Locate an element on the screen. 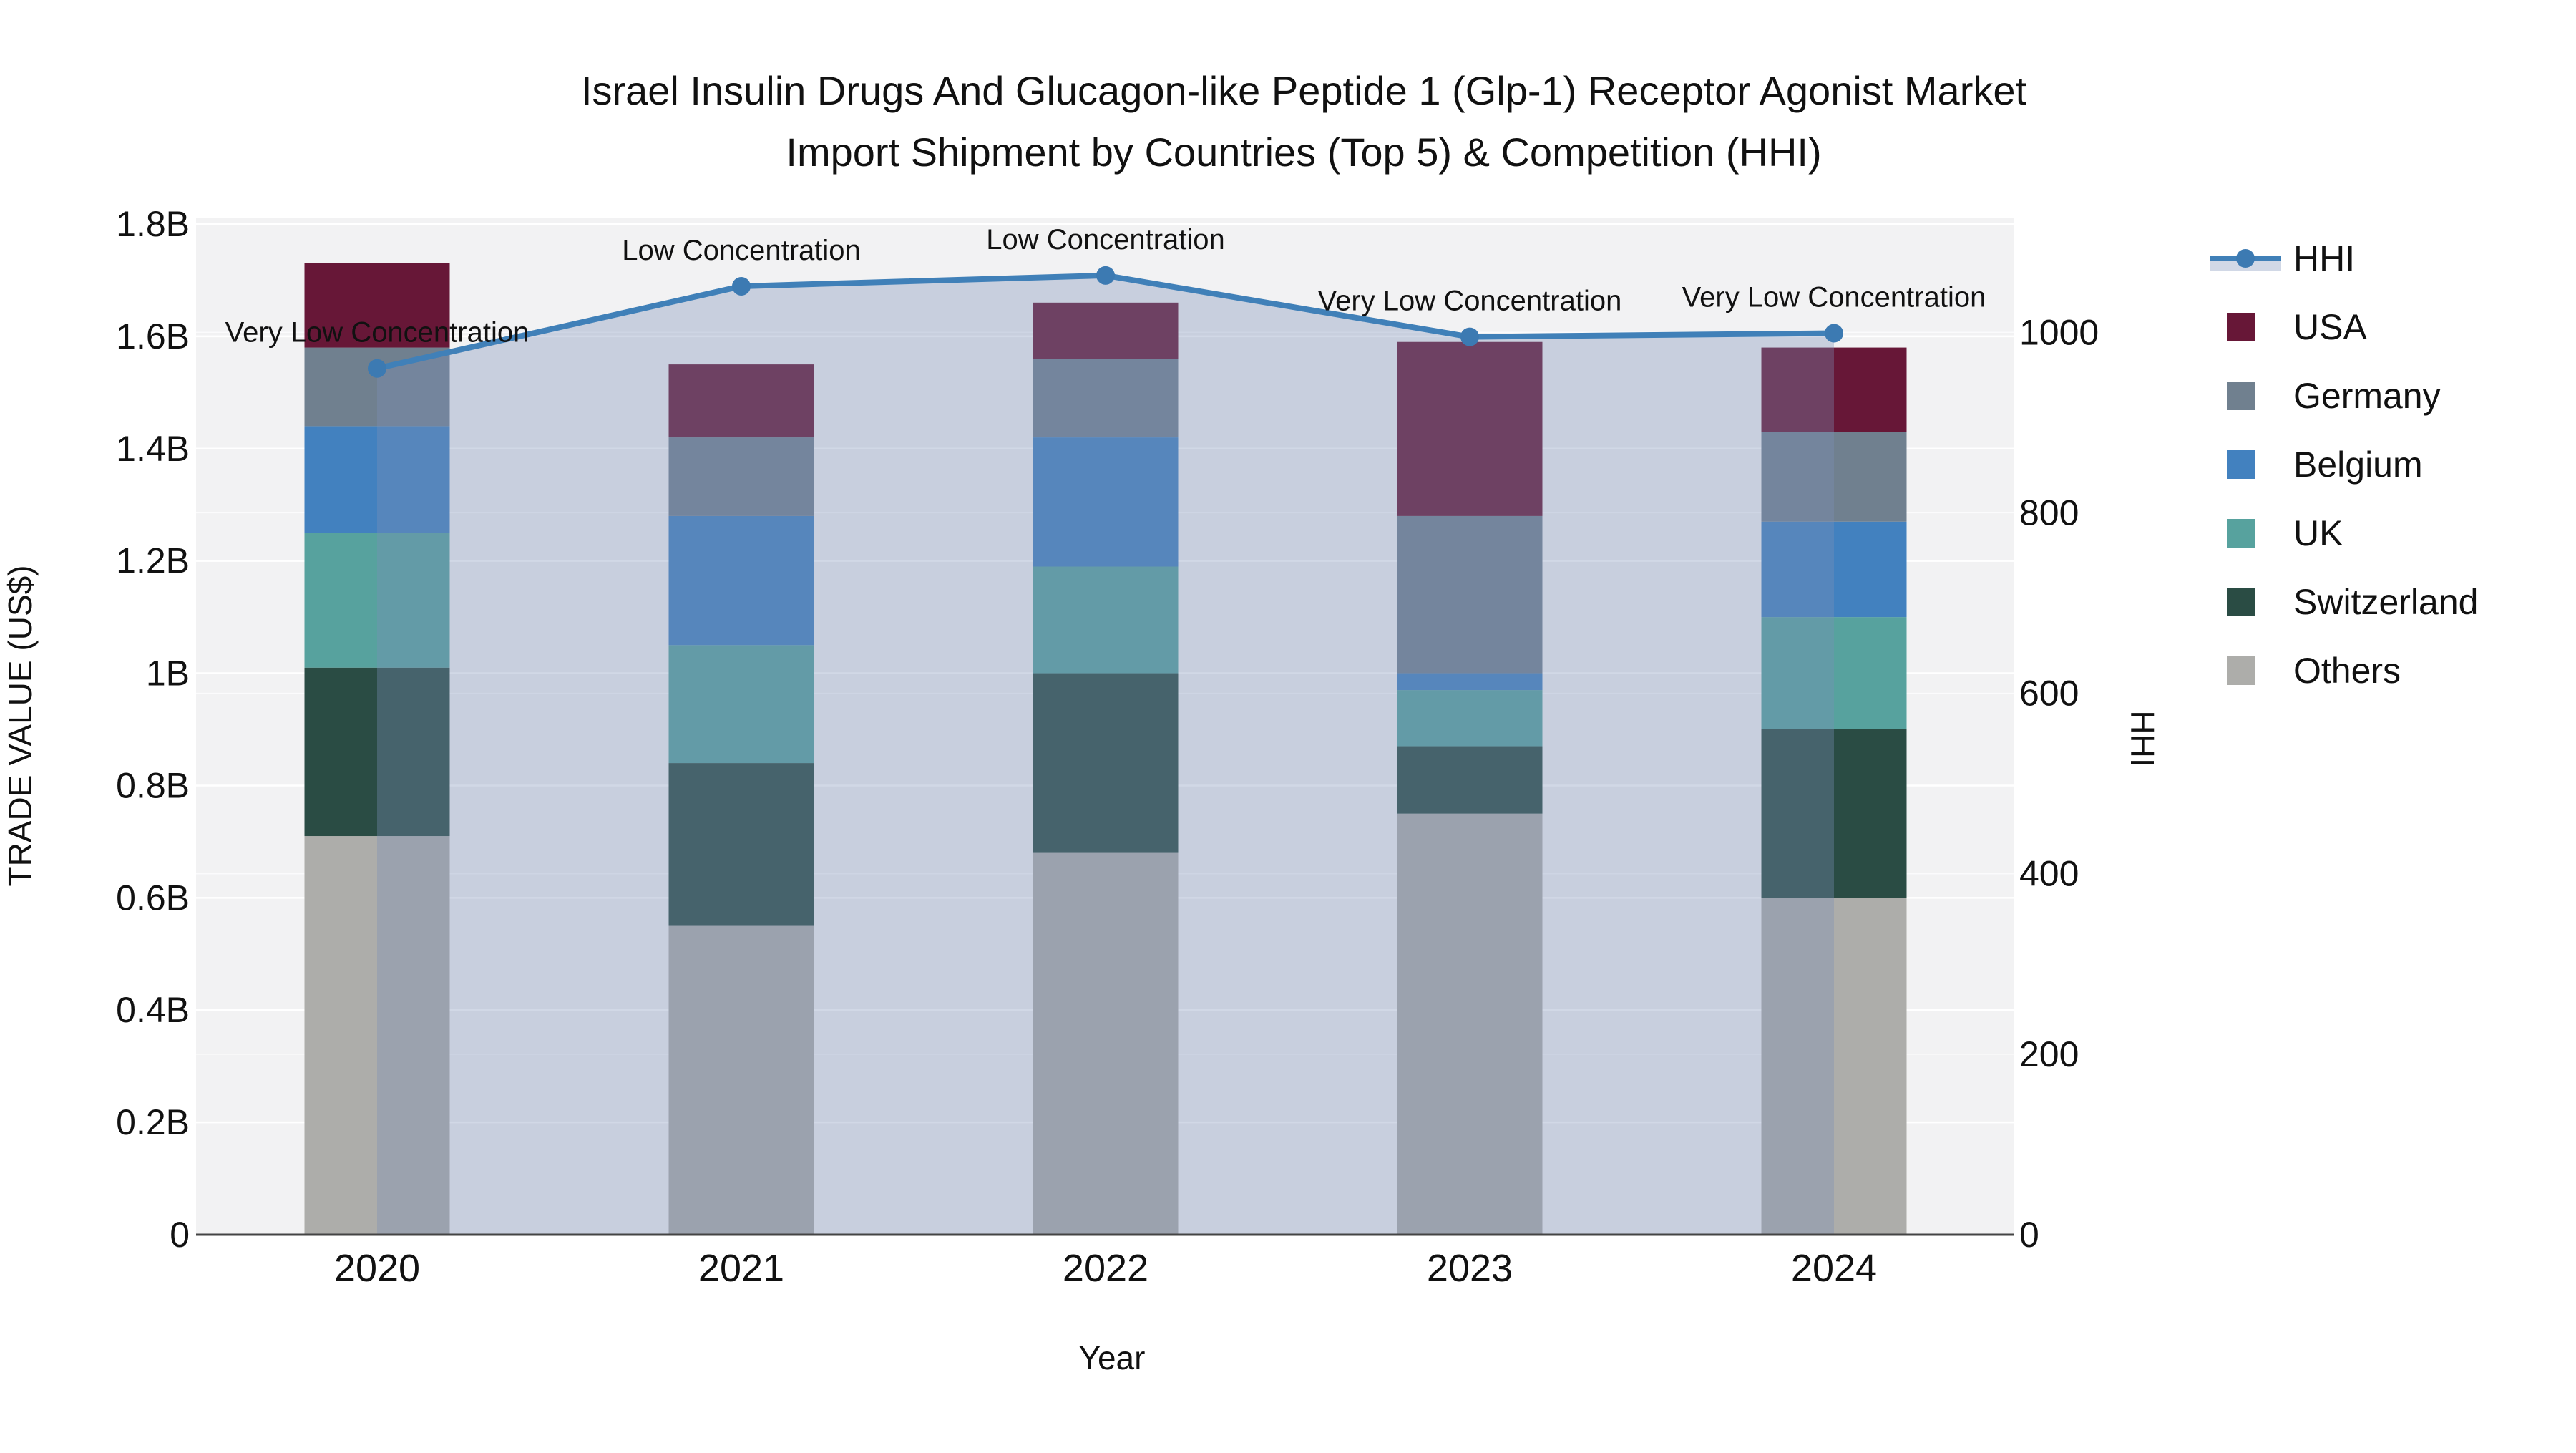  bar-2022-others is located at coordinates (1106, 1043).